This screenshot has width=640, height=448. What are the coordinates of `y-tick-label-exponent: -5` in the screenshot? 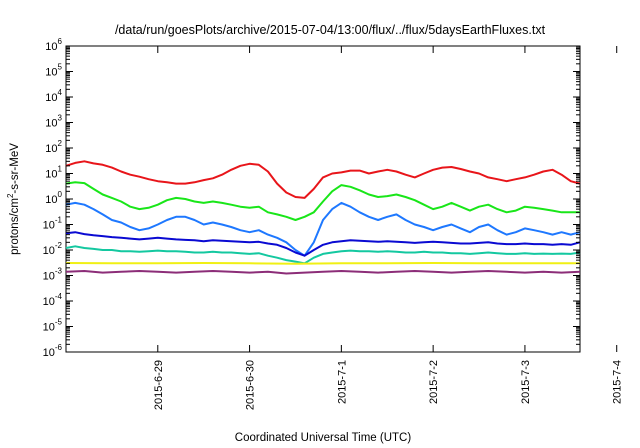 It's located at (59, 322).